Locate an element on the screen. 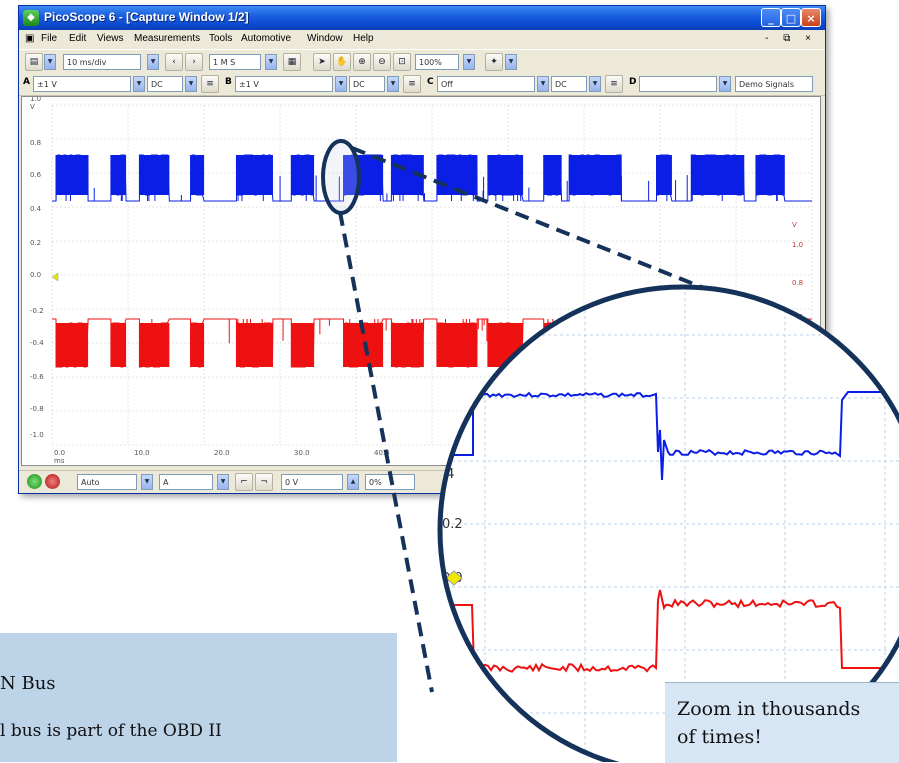 This screenshot has width=899, height=763. trigger-mode-dropdown: ▼ is located at coordinates (147, 482).